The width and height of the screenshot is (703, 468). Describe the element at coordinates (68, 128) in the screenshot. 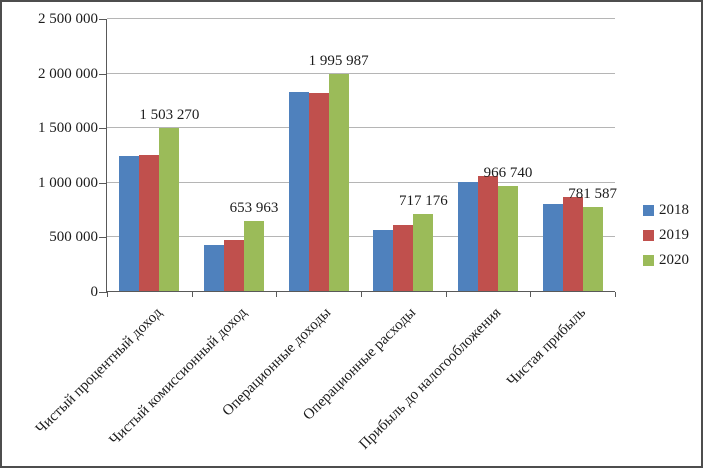

I see `y-tick-label: 1 500 000` at that location.